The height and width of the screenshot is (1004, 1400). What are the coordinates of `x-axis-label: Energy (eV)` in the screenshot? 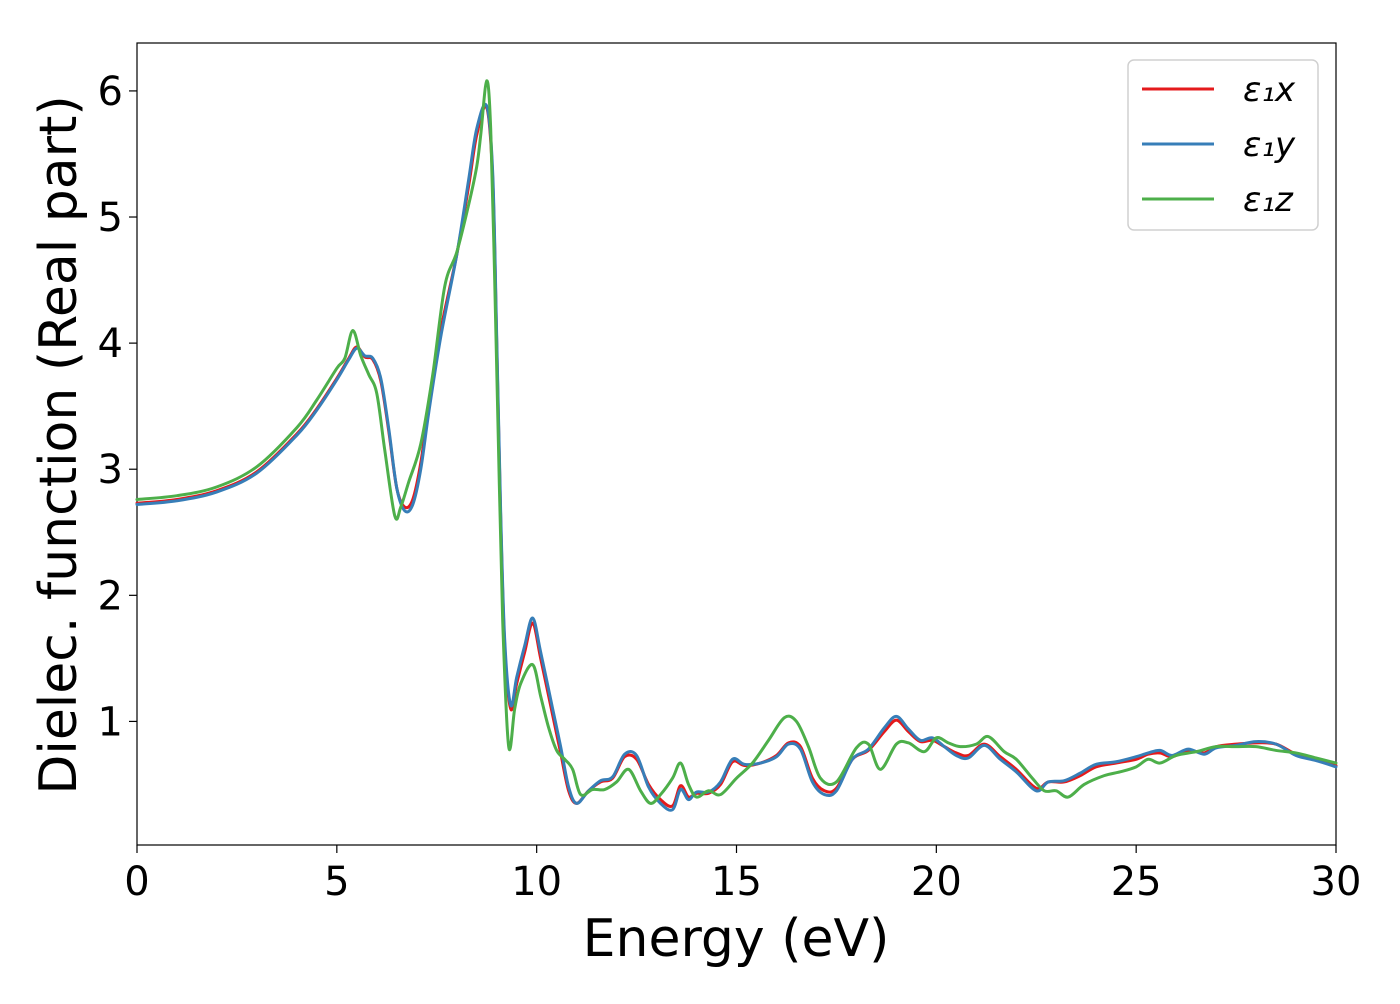 It's located at (736, 939).